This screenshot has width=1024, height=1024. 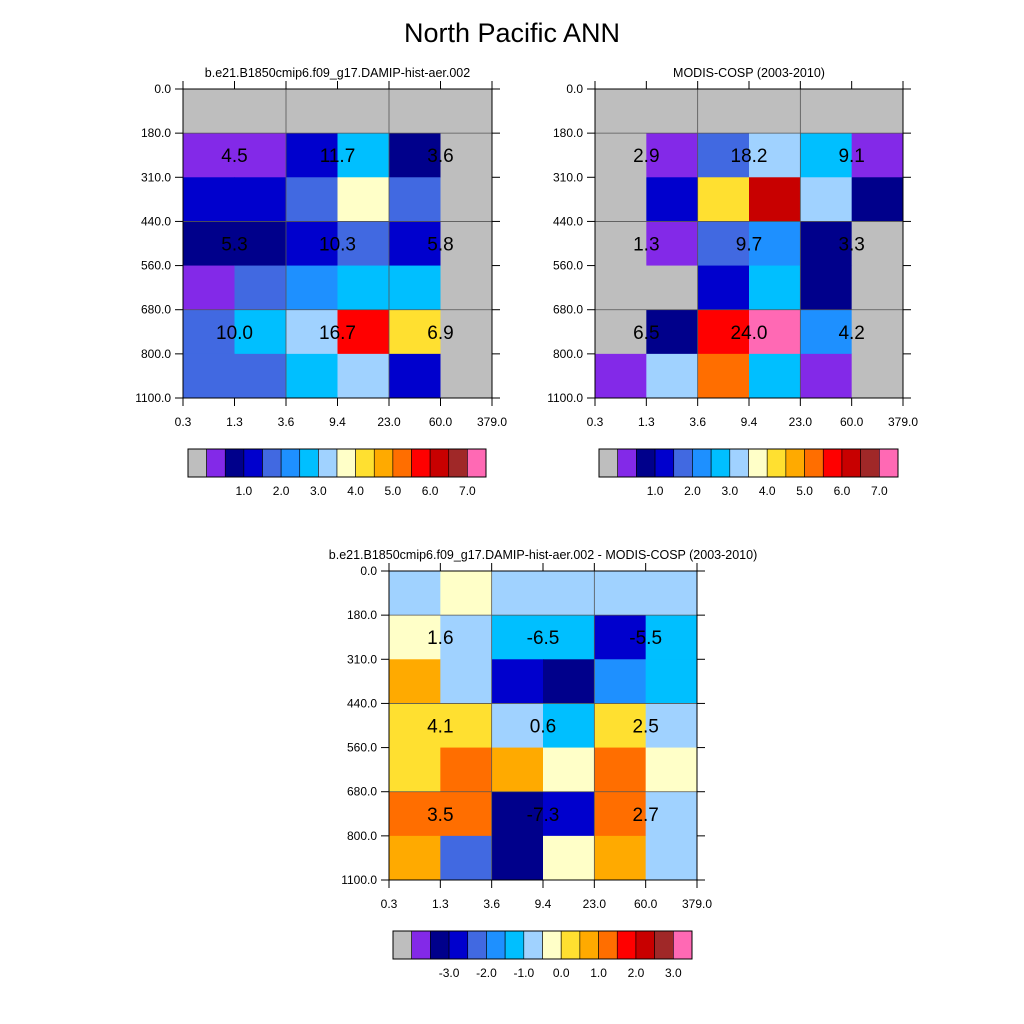 I want to click on x-tick-label: 3.6, so click(x=697, y=422).